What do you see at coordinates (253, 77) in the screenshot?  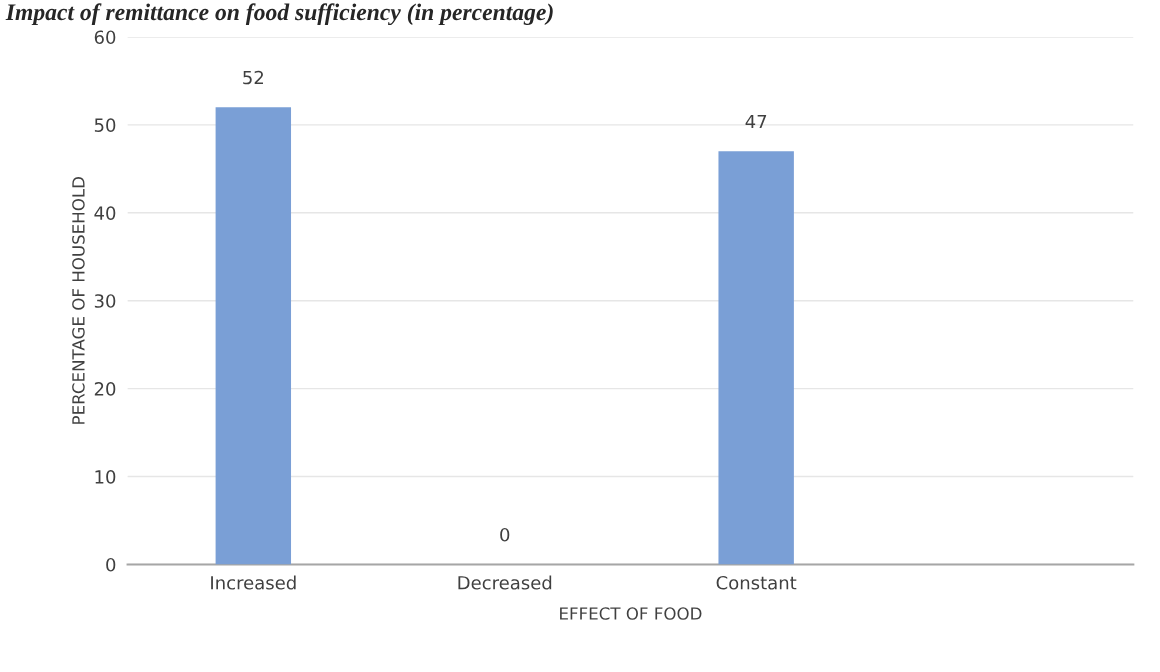 I see `data-label: 52` at bounding box center [253, 77].